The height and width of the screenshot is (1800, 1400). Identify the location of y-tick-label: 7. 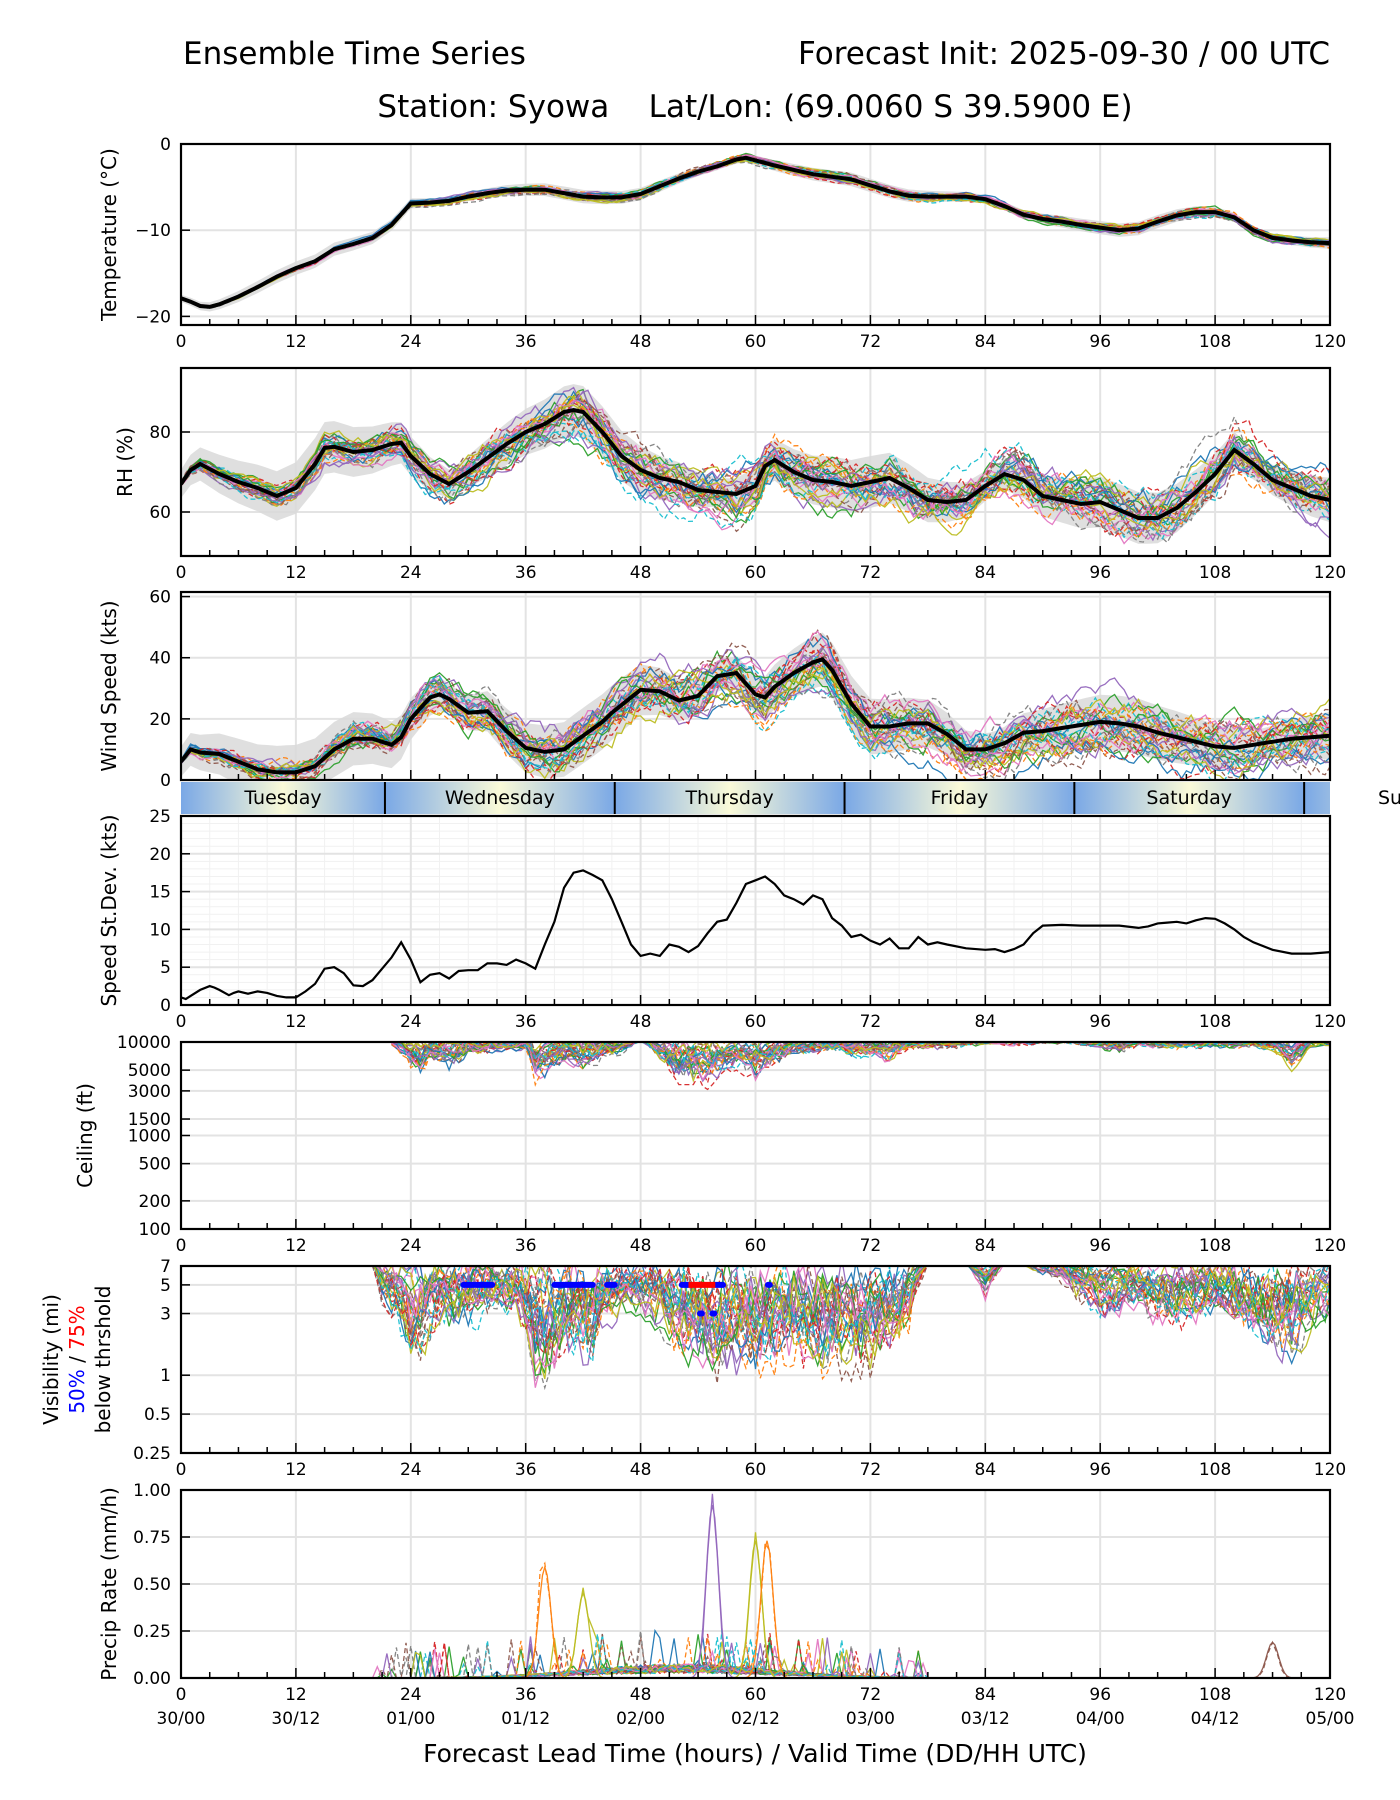
(165, 1267).